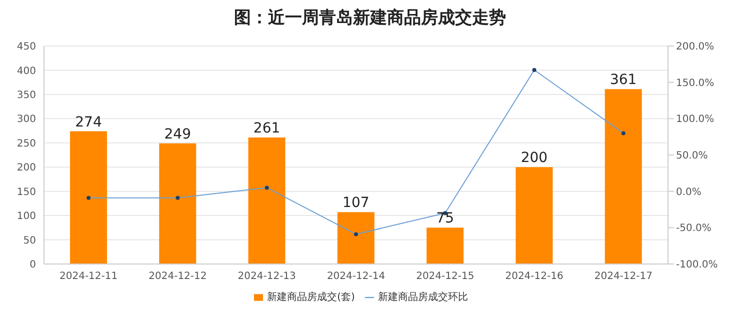 The width and height of the screenshot is (740, 312). Describe the element at coordinates (623, 80) in the screenshot. I see `data-label: 361` at that location.